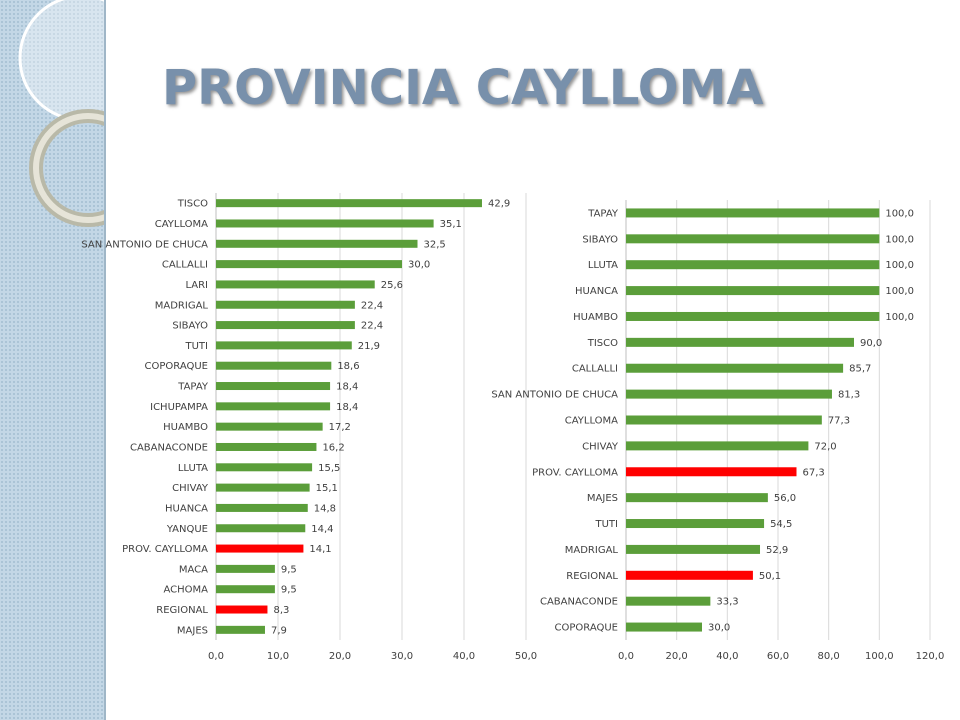  I want to click on chart2-category-label: HUANCA, so click(596, 291).